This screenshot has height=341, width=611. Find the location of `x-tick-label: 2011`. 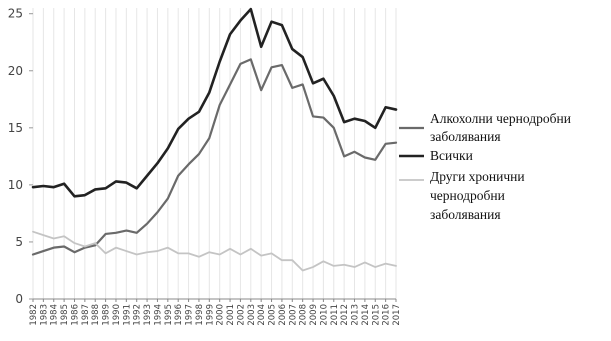

x-tick-label: 2011 is located at coordinates (335, 315).